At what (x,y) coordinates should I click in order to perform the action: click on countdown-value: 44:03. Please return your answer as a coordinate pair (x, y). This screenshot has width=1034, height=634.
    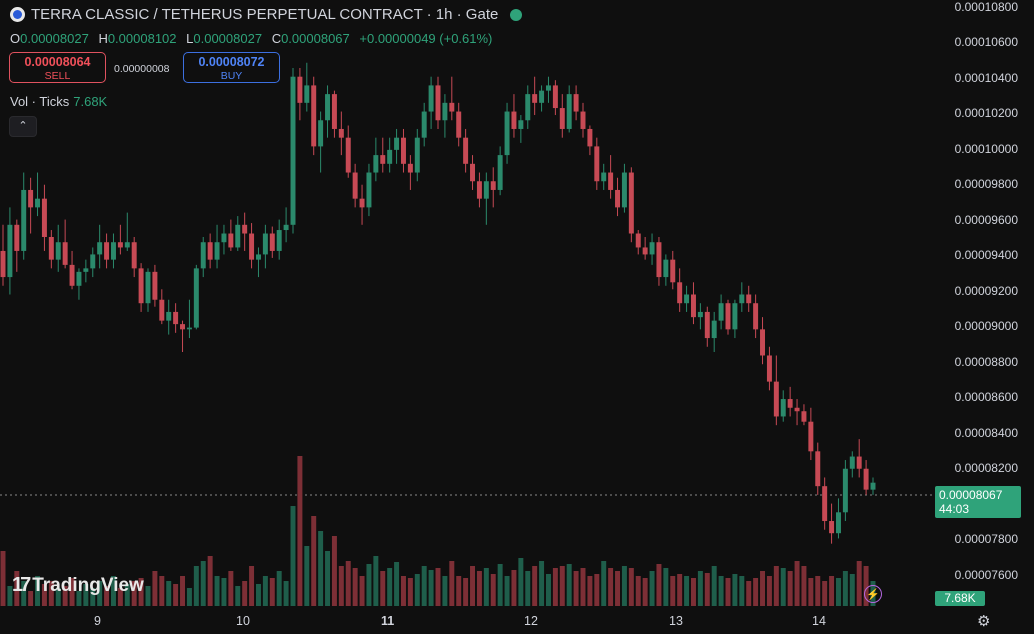
    Looking at the image, I should click on (954, 509).